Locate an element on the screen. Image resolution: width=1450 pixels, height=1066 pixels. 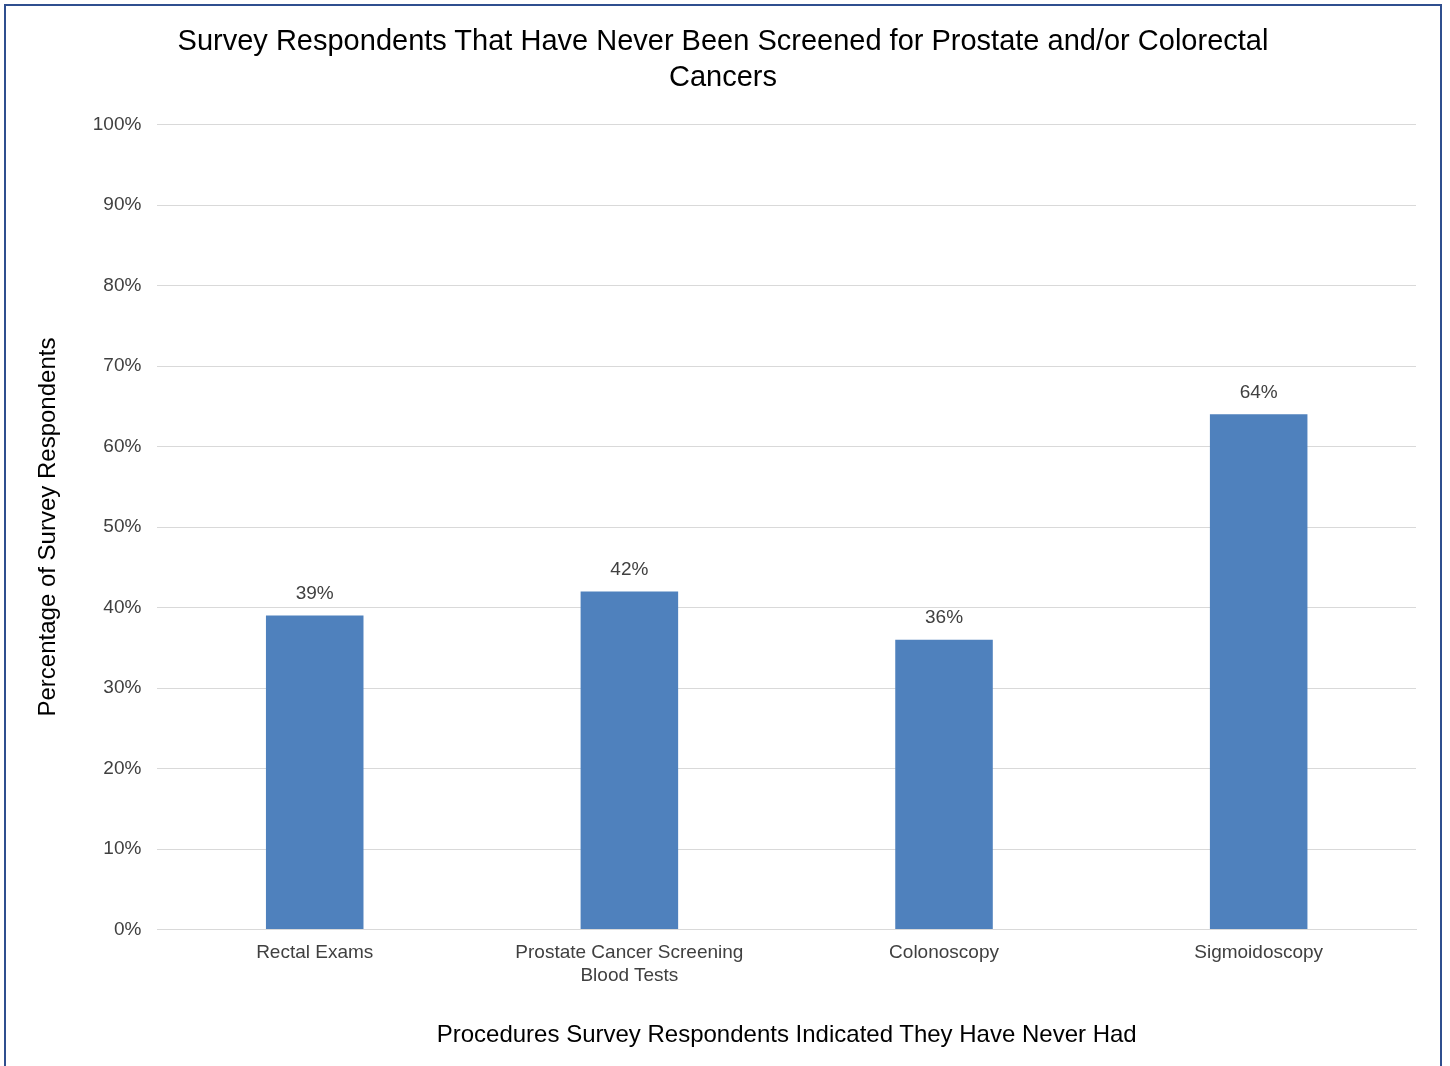
x-tick-label: Prostate Cancer Screening Blood Tests is located at coordinates (629, 963).